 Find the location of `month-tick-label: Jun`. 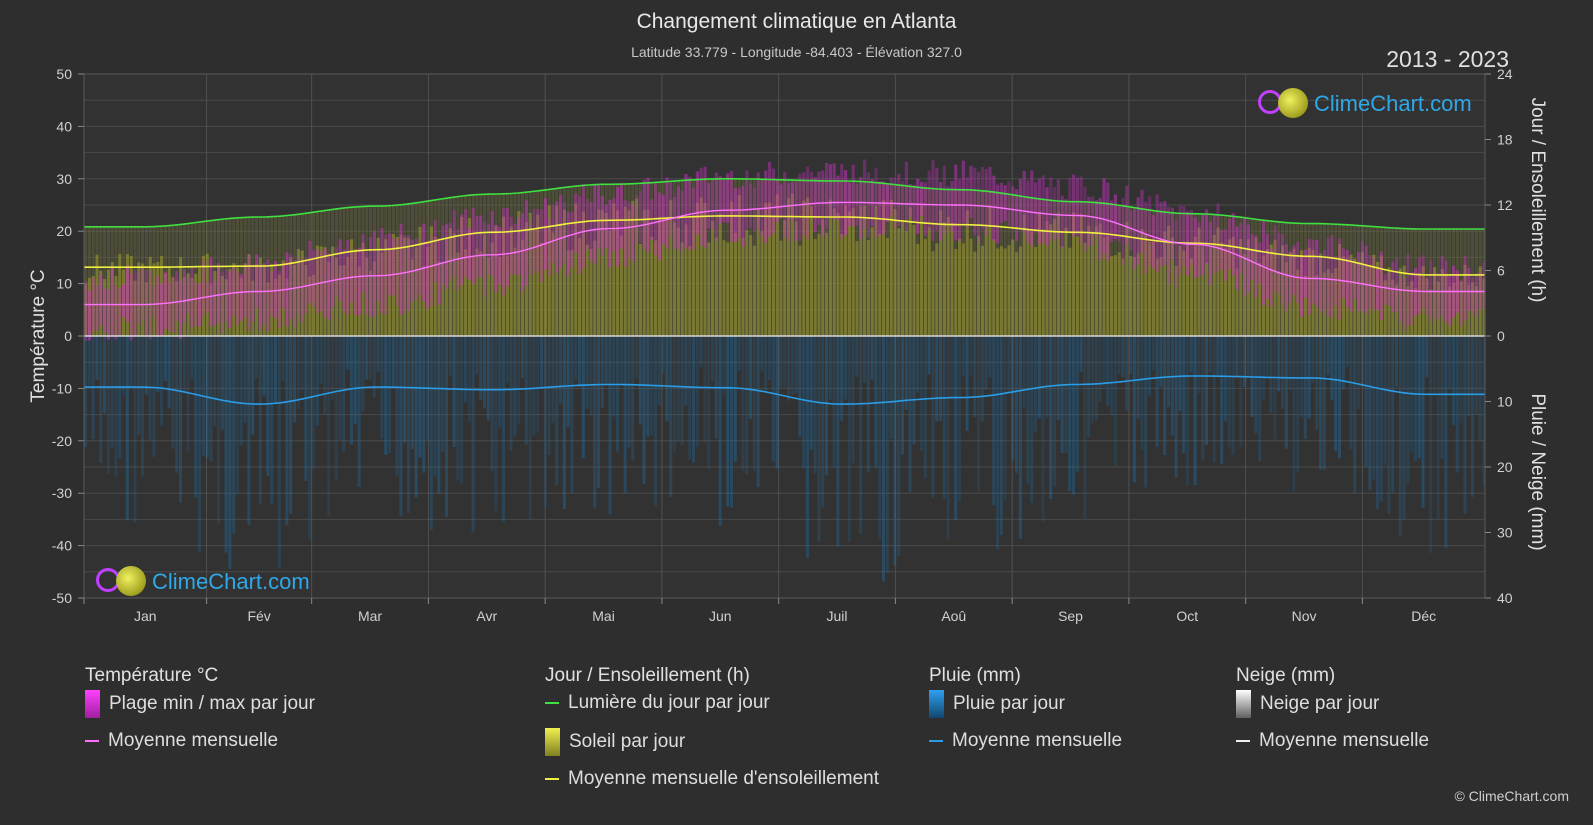

month-tick-label: Jun is located at coordinates (720, 616).